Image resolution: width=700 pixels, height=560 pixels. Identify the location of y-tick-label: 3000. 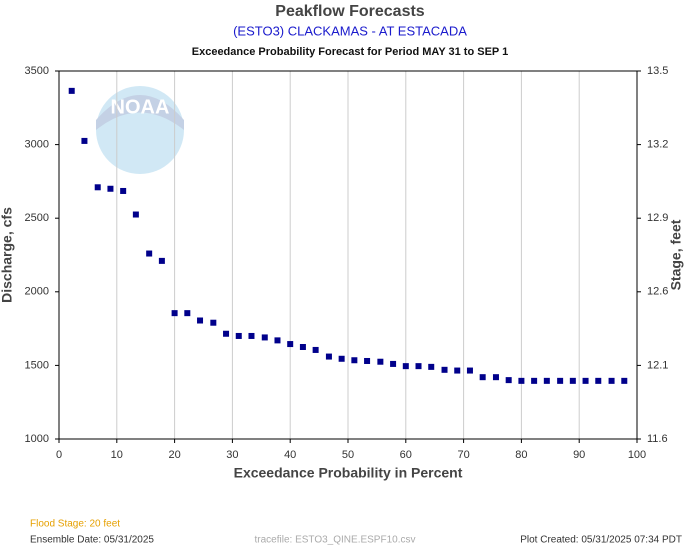
(37, 145).